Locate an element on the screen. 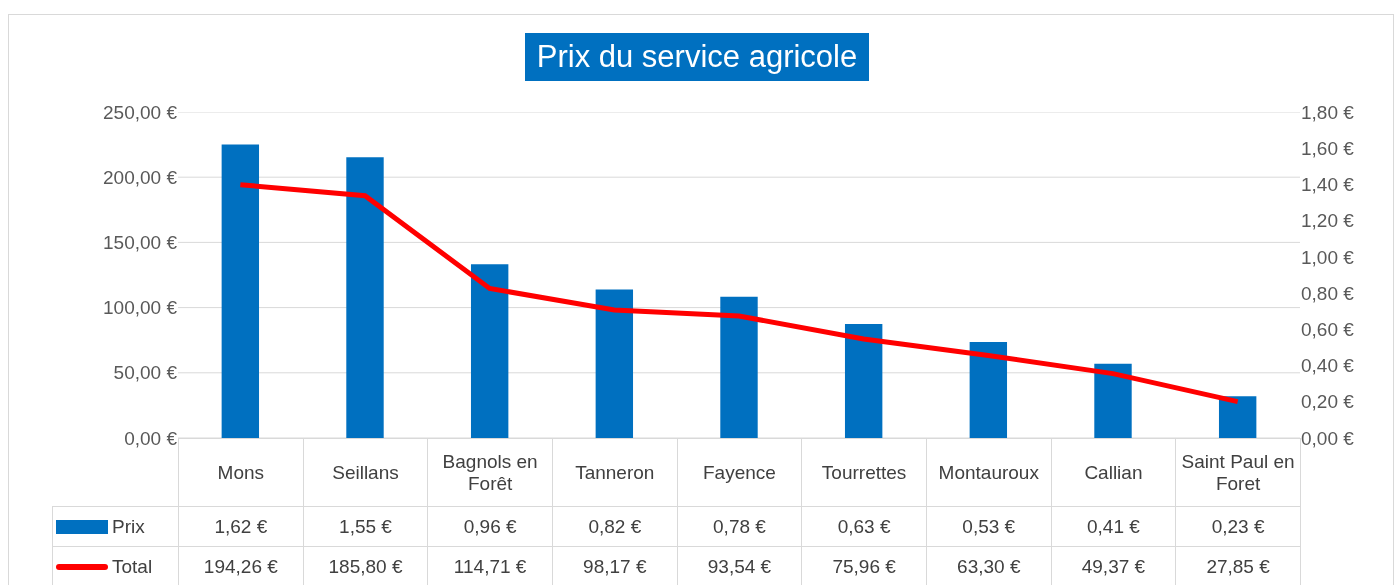 The height and width of the screenshot is (585, 1394). data-label: 0,63 € is located at coordinates (864, 526).